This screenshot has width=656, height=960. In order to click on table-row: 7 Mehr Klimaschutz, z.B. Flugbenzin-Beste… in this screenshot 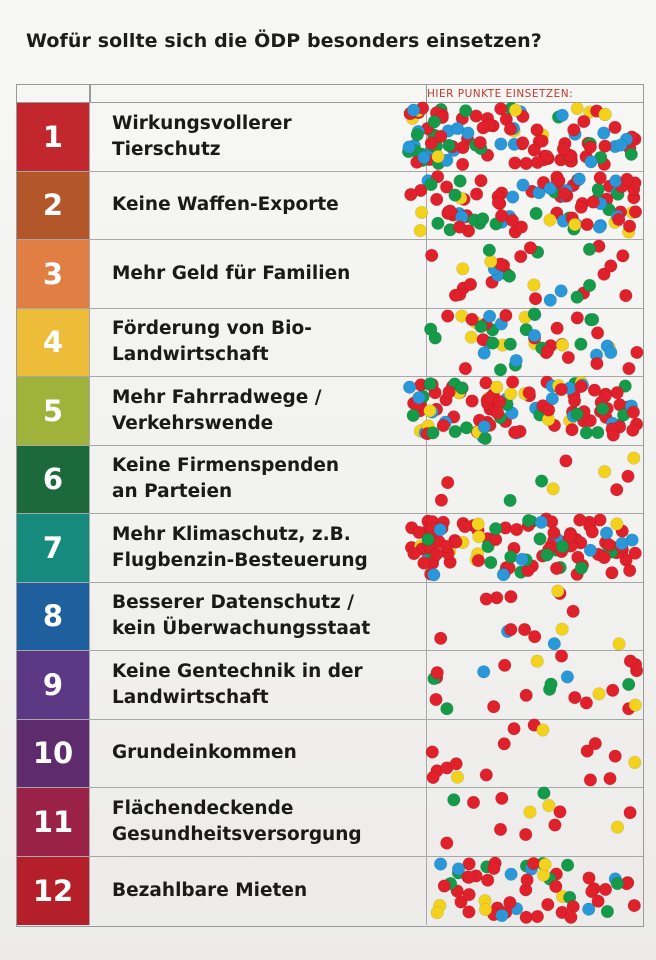, I will do `click(330, 548)`.